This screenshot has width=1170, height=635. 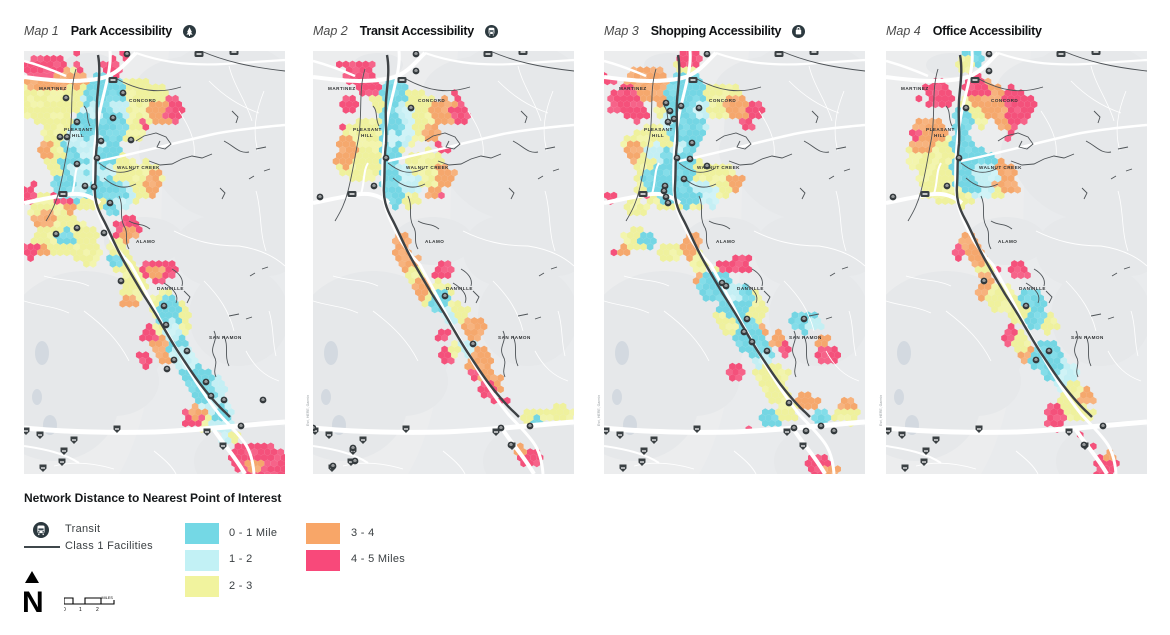 What do you see at coordinates (65, 609) in the screenshot?
I see `svg-text: 0` at bounding box center [65, 609].